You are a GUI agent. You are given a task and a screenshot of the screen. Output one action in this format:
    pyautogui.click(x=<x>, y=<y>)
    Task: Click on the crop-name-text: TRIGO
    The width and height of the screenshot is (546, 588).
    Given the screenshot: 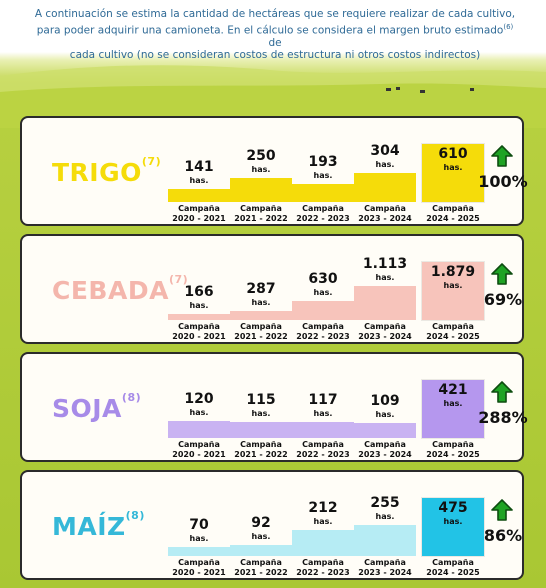 What is the action you would take?
    pyautogui.click(x=97, y=172)
    